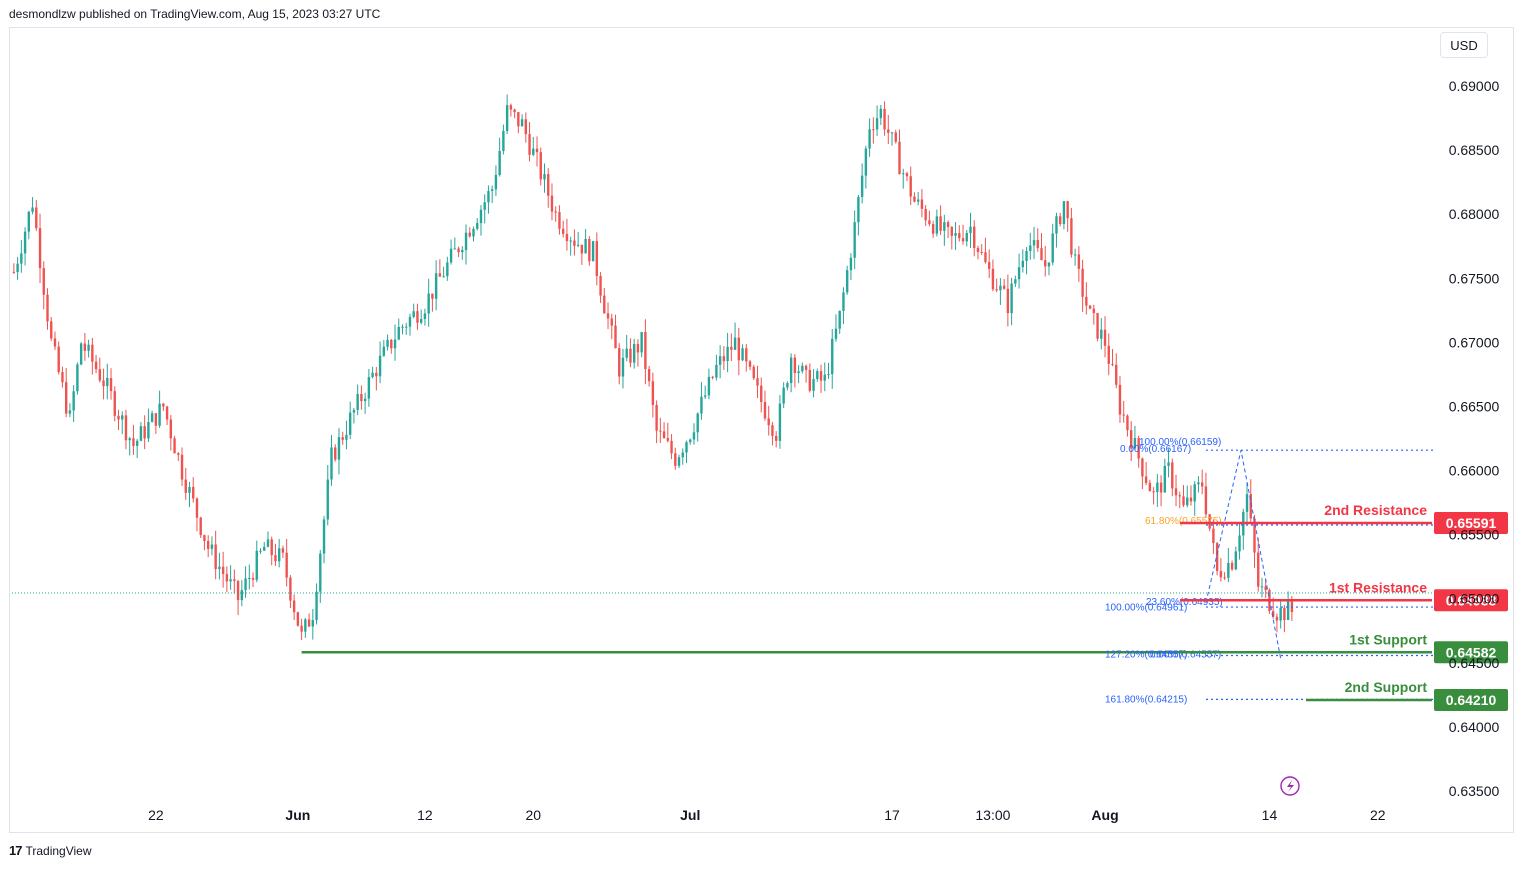 This screenshot has height=869, width=1523. Describe the element at coordinates (1290, 786) in the screenshot. I see `lightning-icon` at that location.